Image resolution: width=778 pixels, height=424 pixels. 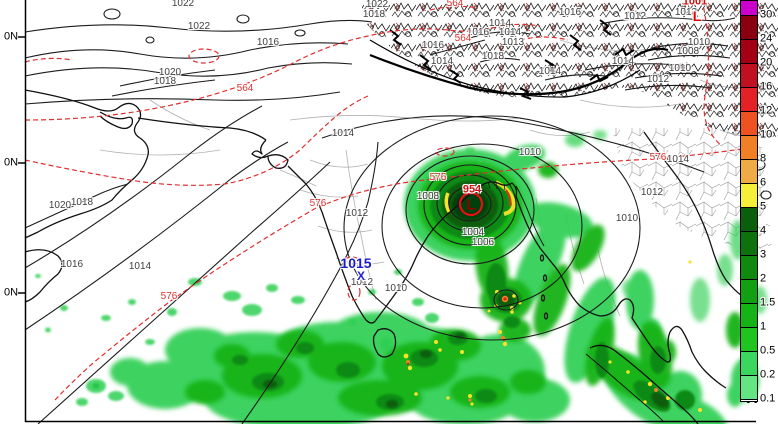 I want to click on colorbar-tick: 16, so click(x=766, y=86).